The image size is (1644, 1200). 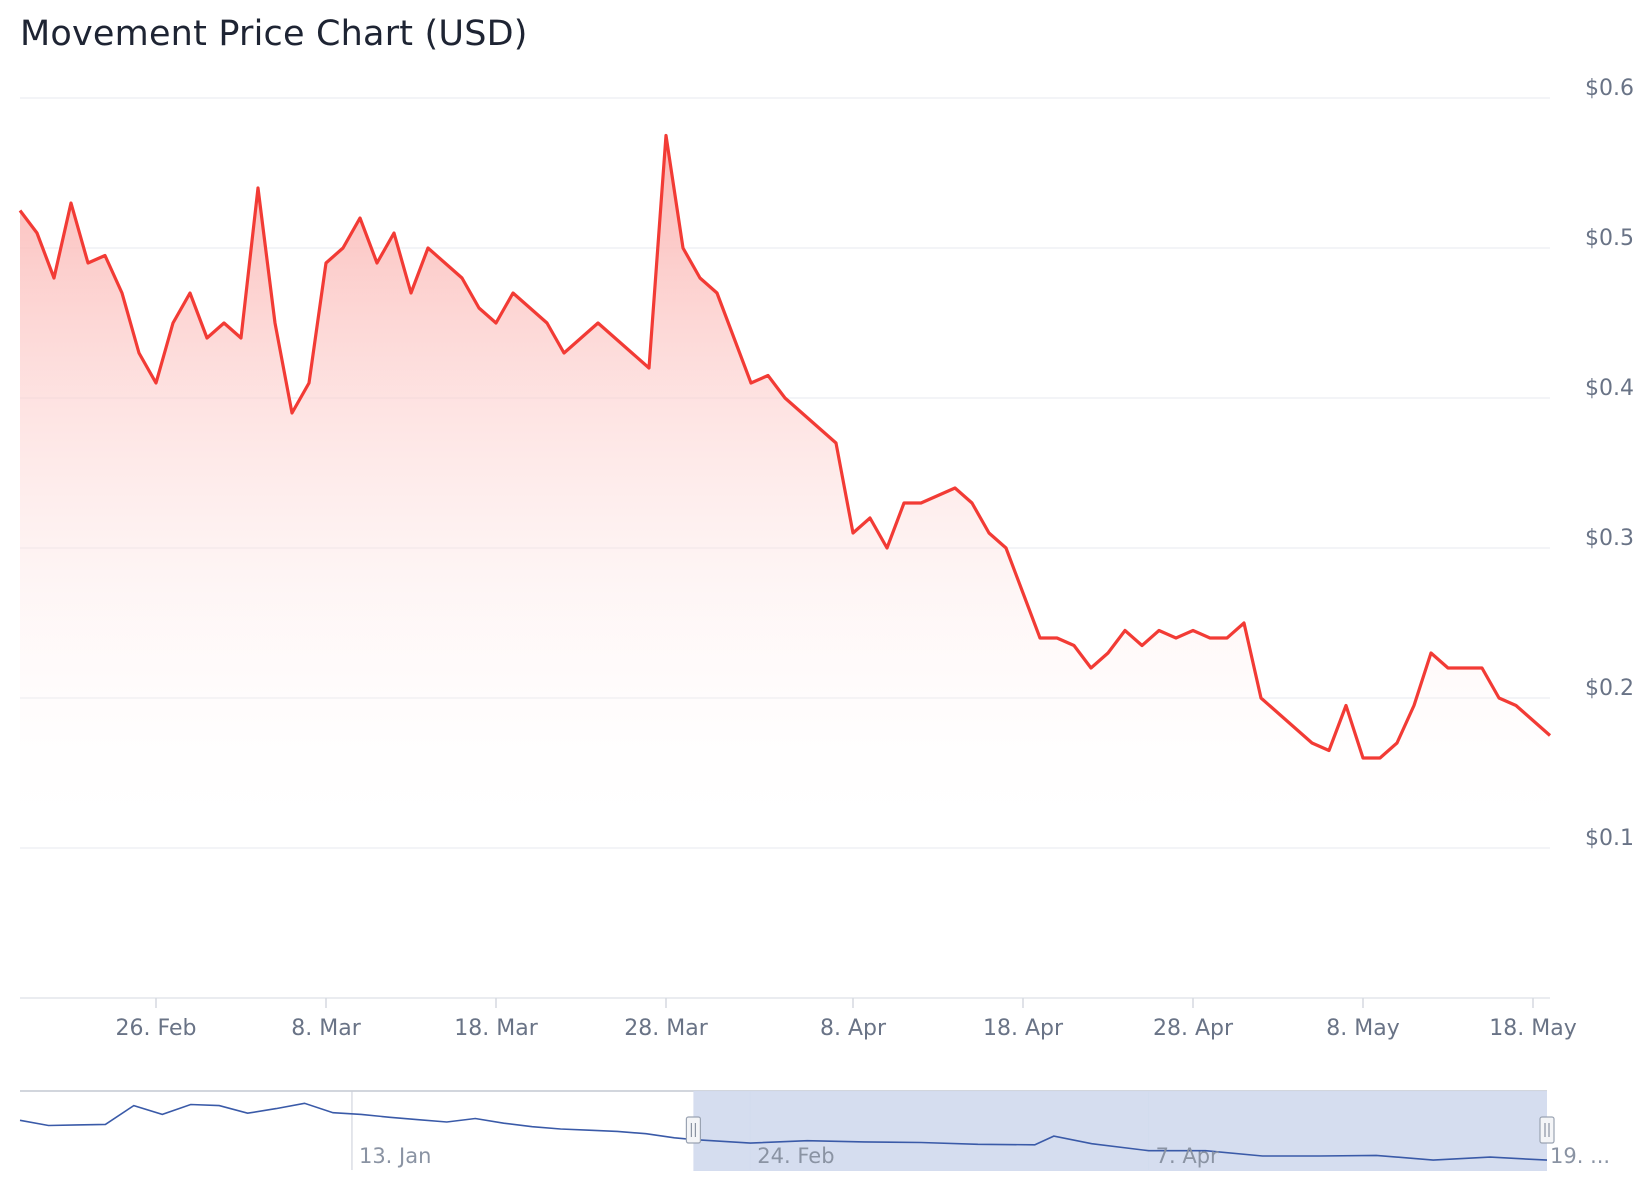 I want to click on x-tick-label: 28. Mar, so click(x=666, y=1028).